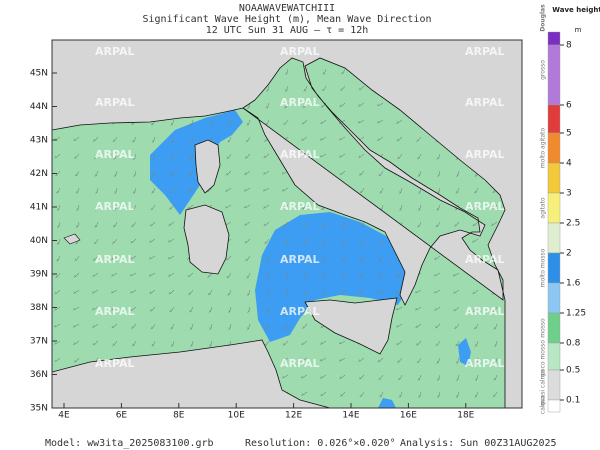 This screenshot has height=450, width=600. I want to click on lon-label: 16E, so click(408, 416).